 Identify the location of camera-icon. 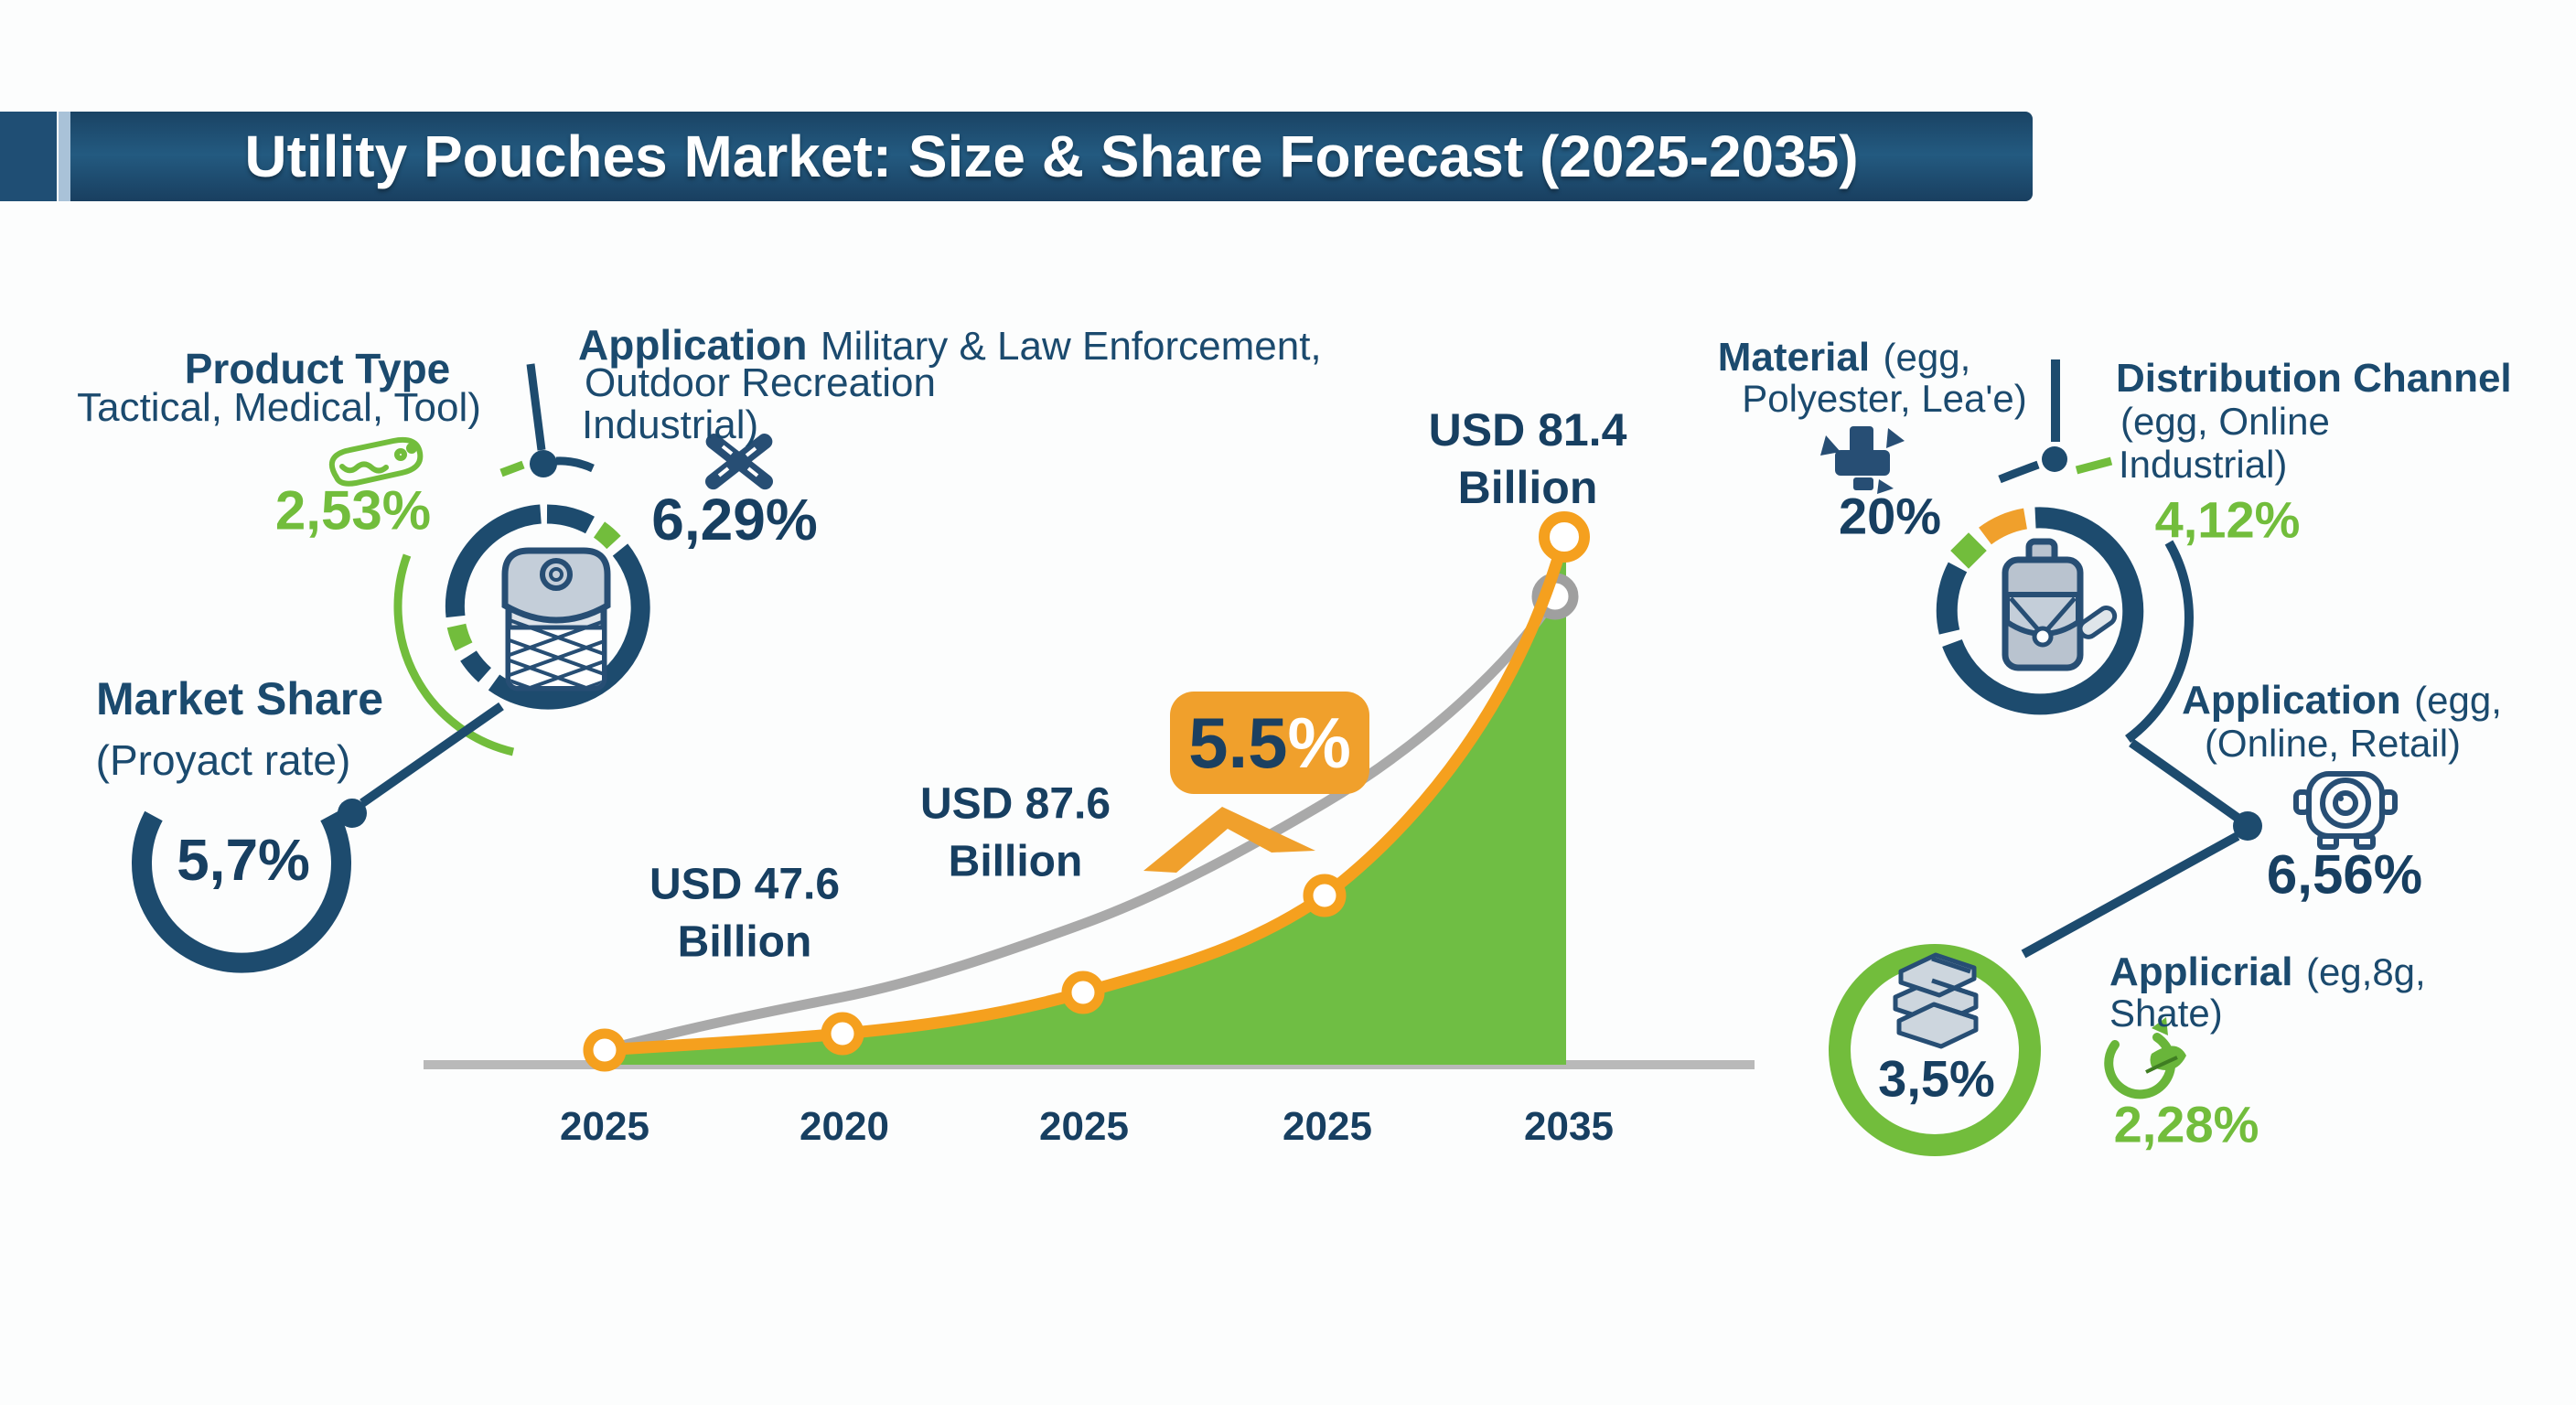
(2346, 810).